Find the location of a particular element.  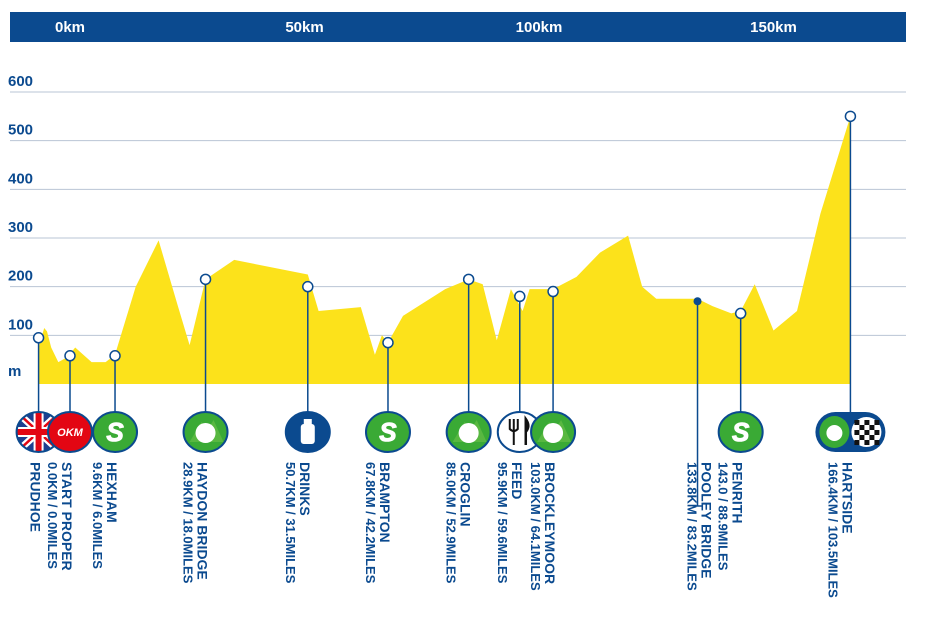

start-km-badge-label: OKM is located at coordinates (70, 433).